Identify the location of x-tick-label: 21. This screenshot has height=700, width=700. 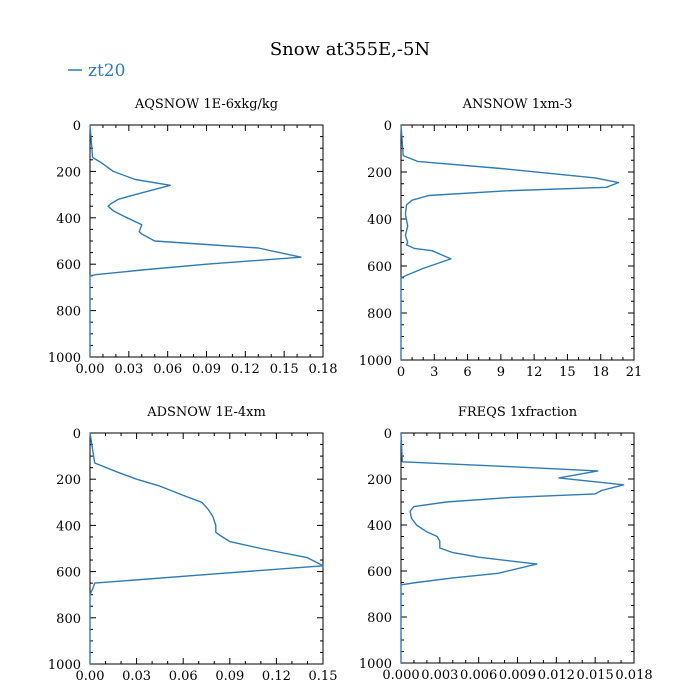
(634, 372).